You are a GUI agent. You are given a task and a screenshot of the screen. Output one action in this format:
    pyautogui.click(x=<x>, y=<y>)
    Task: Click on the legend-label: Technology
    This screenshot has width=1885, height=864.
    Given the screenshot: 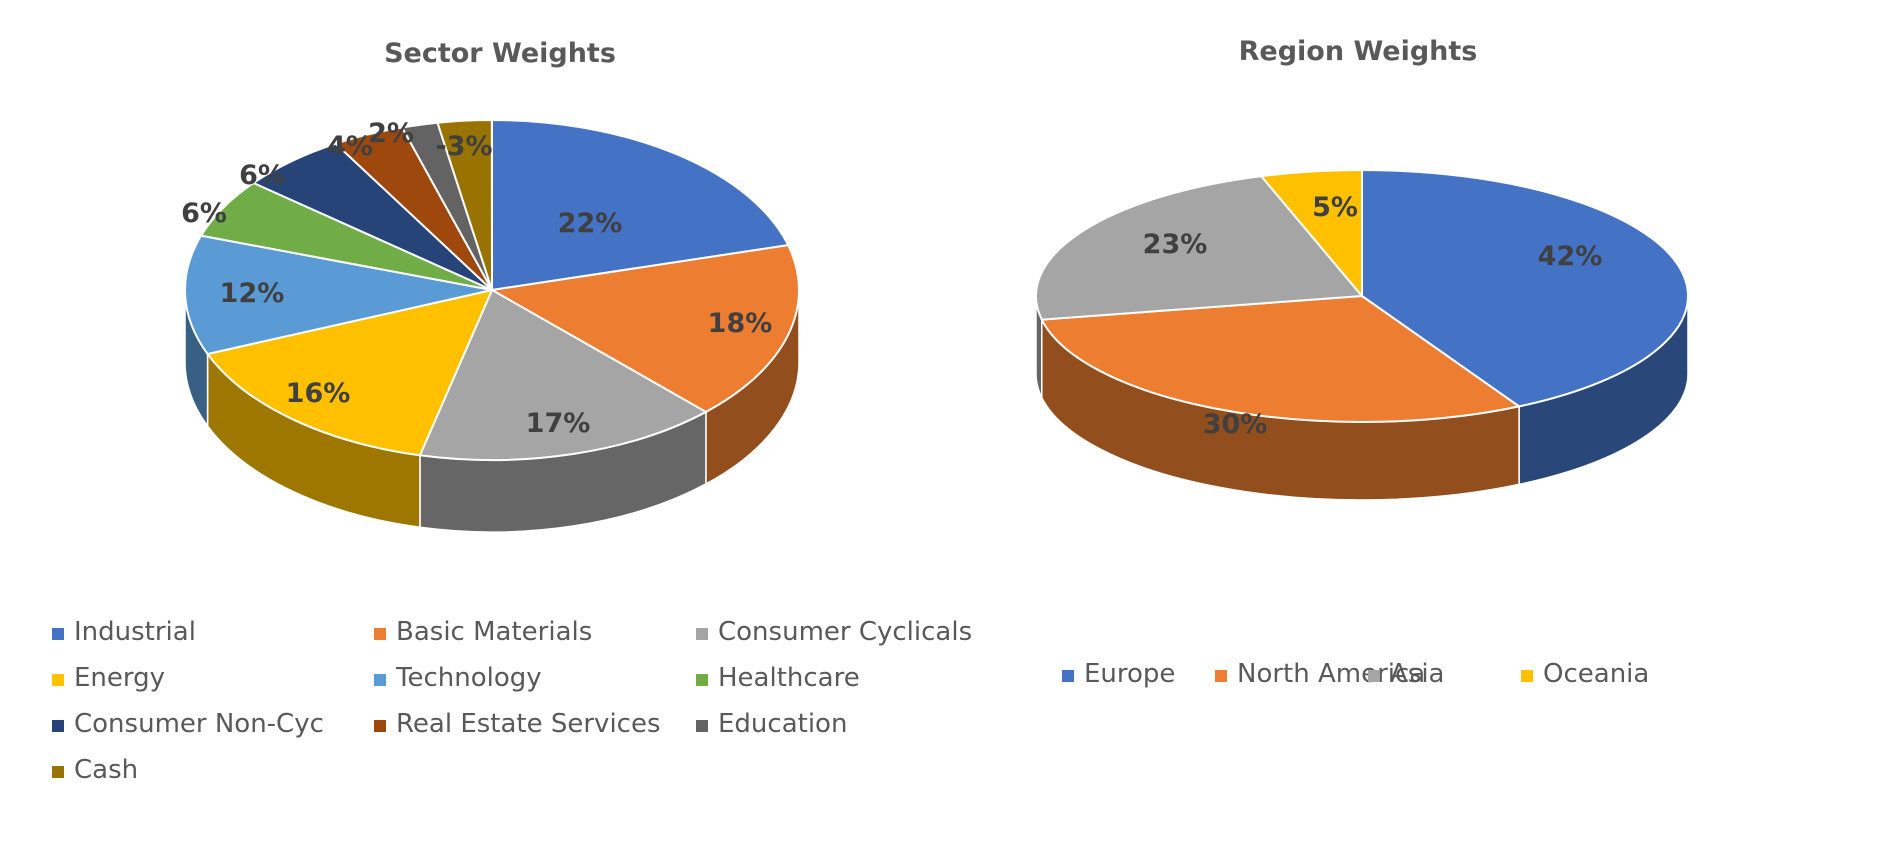 What is the action you would take?
    pyautogui.click(x=468, y=678)
    